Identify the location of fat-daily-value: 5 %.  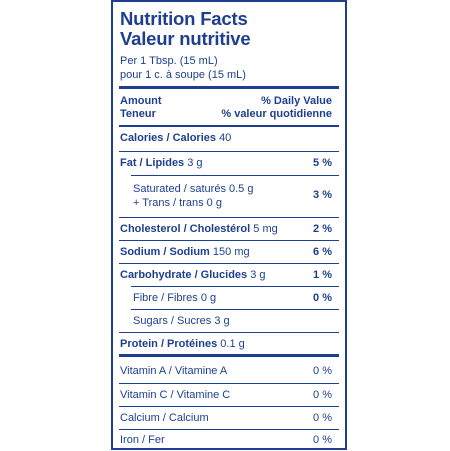
(322, 163).